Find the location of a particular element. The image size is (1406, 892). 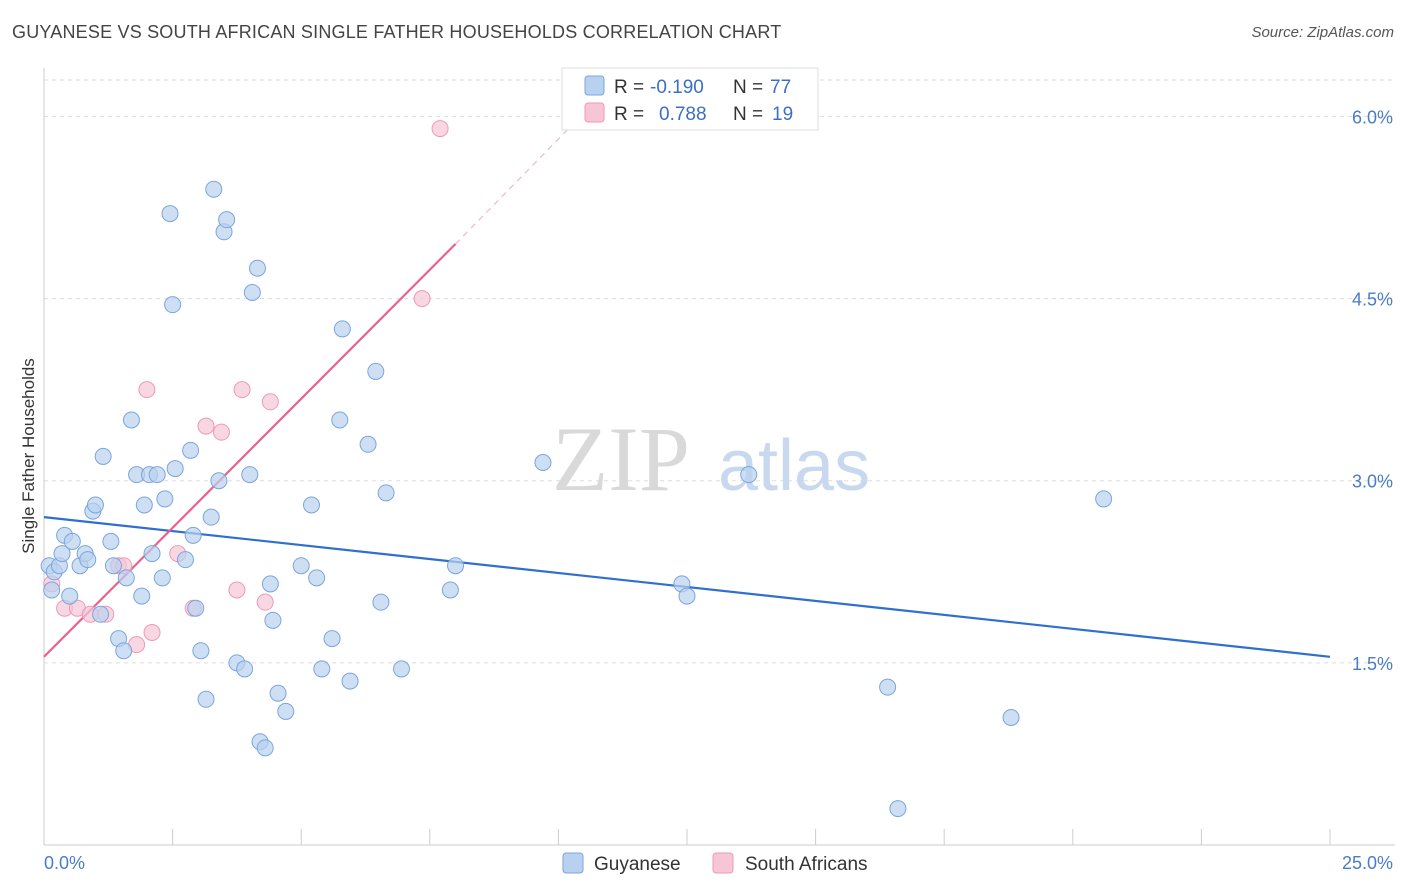

correlation-legend: R = -0.190 N = 77 R = 0.788 N = 19 is located at coordinates (690, 99).